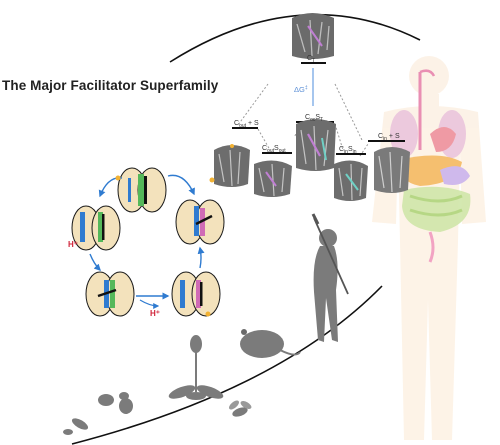 Image resolution: width=500 pixels, height=445 pixels. I want to click on cycle-arrow-left, so click(95, 262).